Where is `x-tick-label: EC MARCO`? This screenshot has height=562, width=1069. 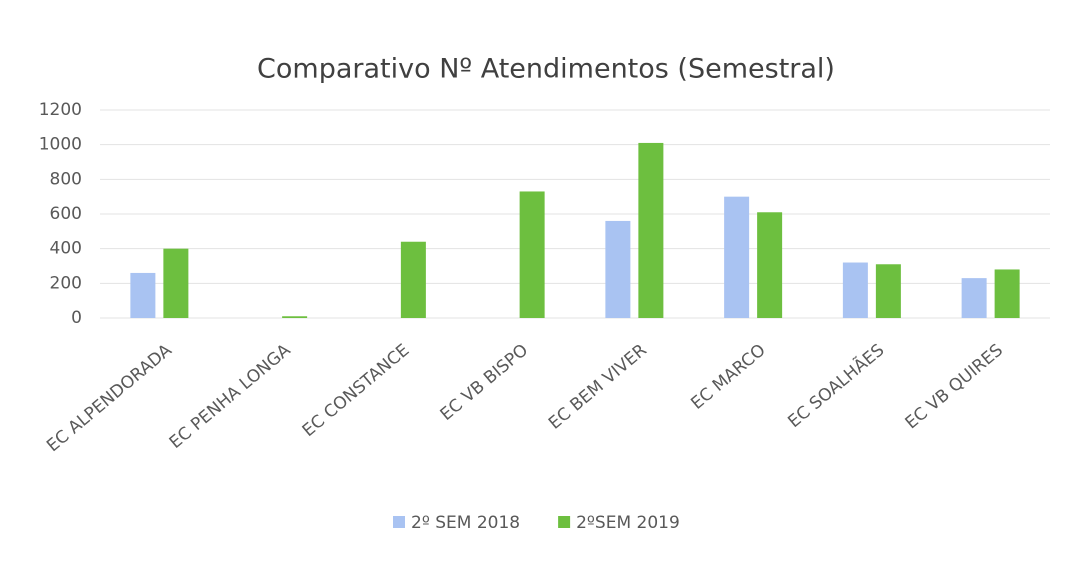 x-tick-label: EC MARCO is located at coordinates (728, 377).